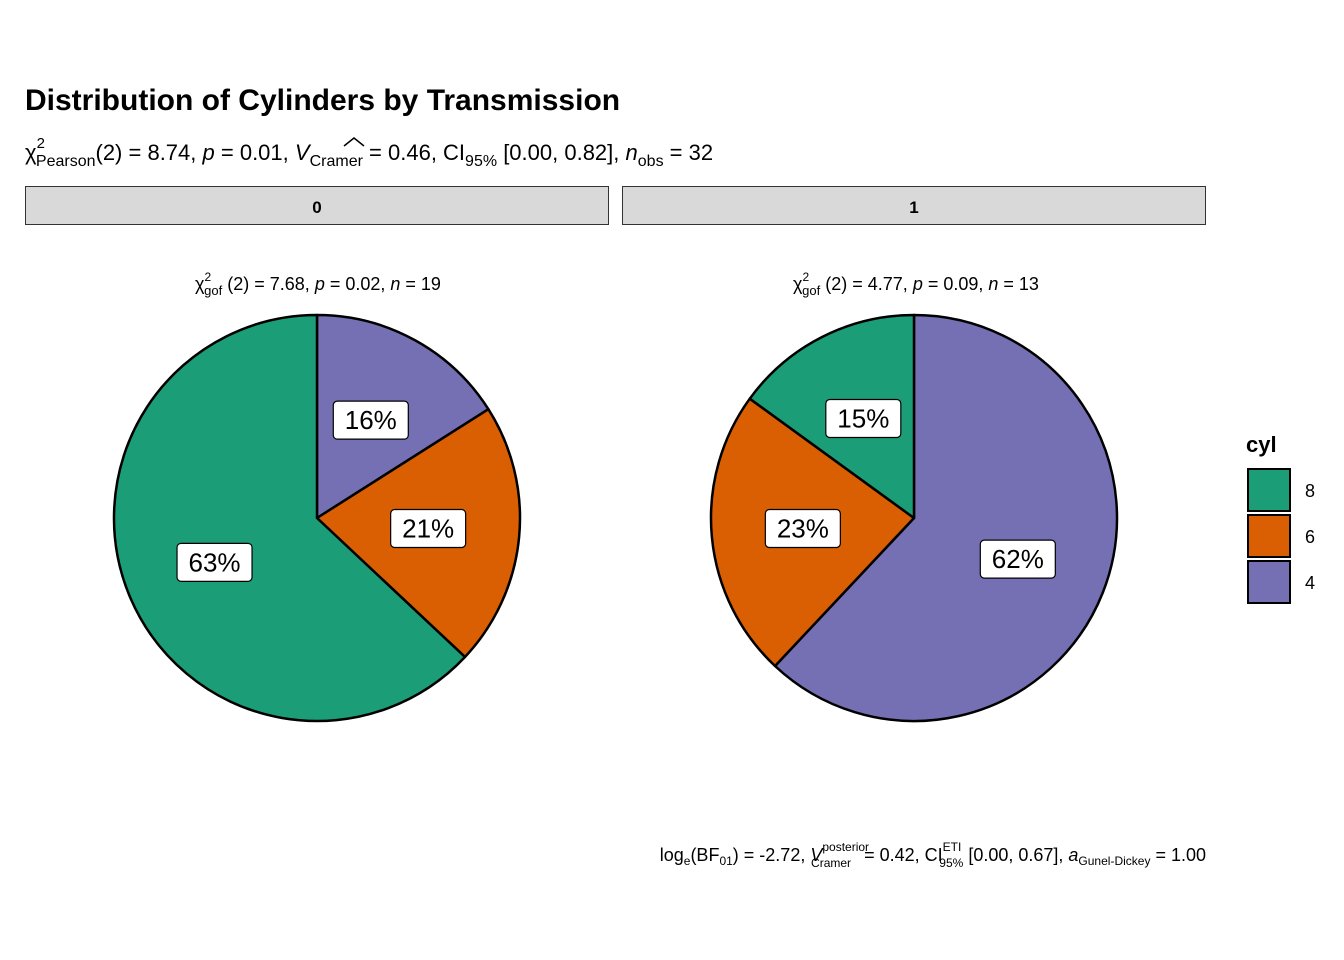 The width and height of the screenshot is (1344, 960). Describe the element at coordinates (726, 861) in the screenshot. I see `caption-bf-sub: 01` at that location.